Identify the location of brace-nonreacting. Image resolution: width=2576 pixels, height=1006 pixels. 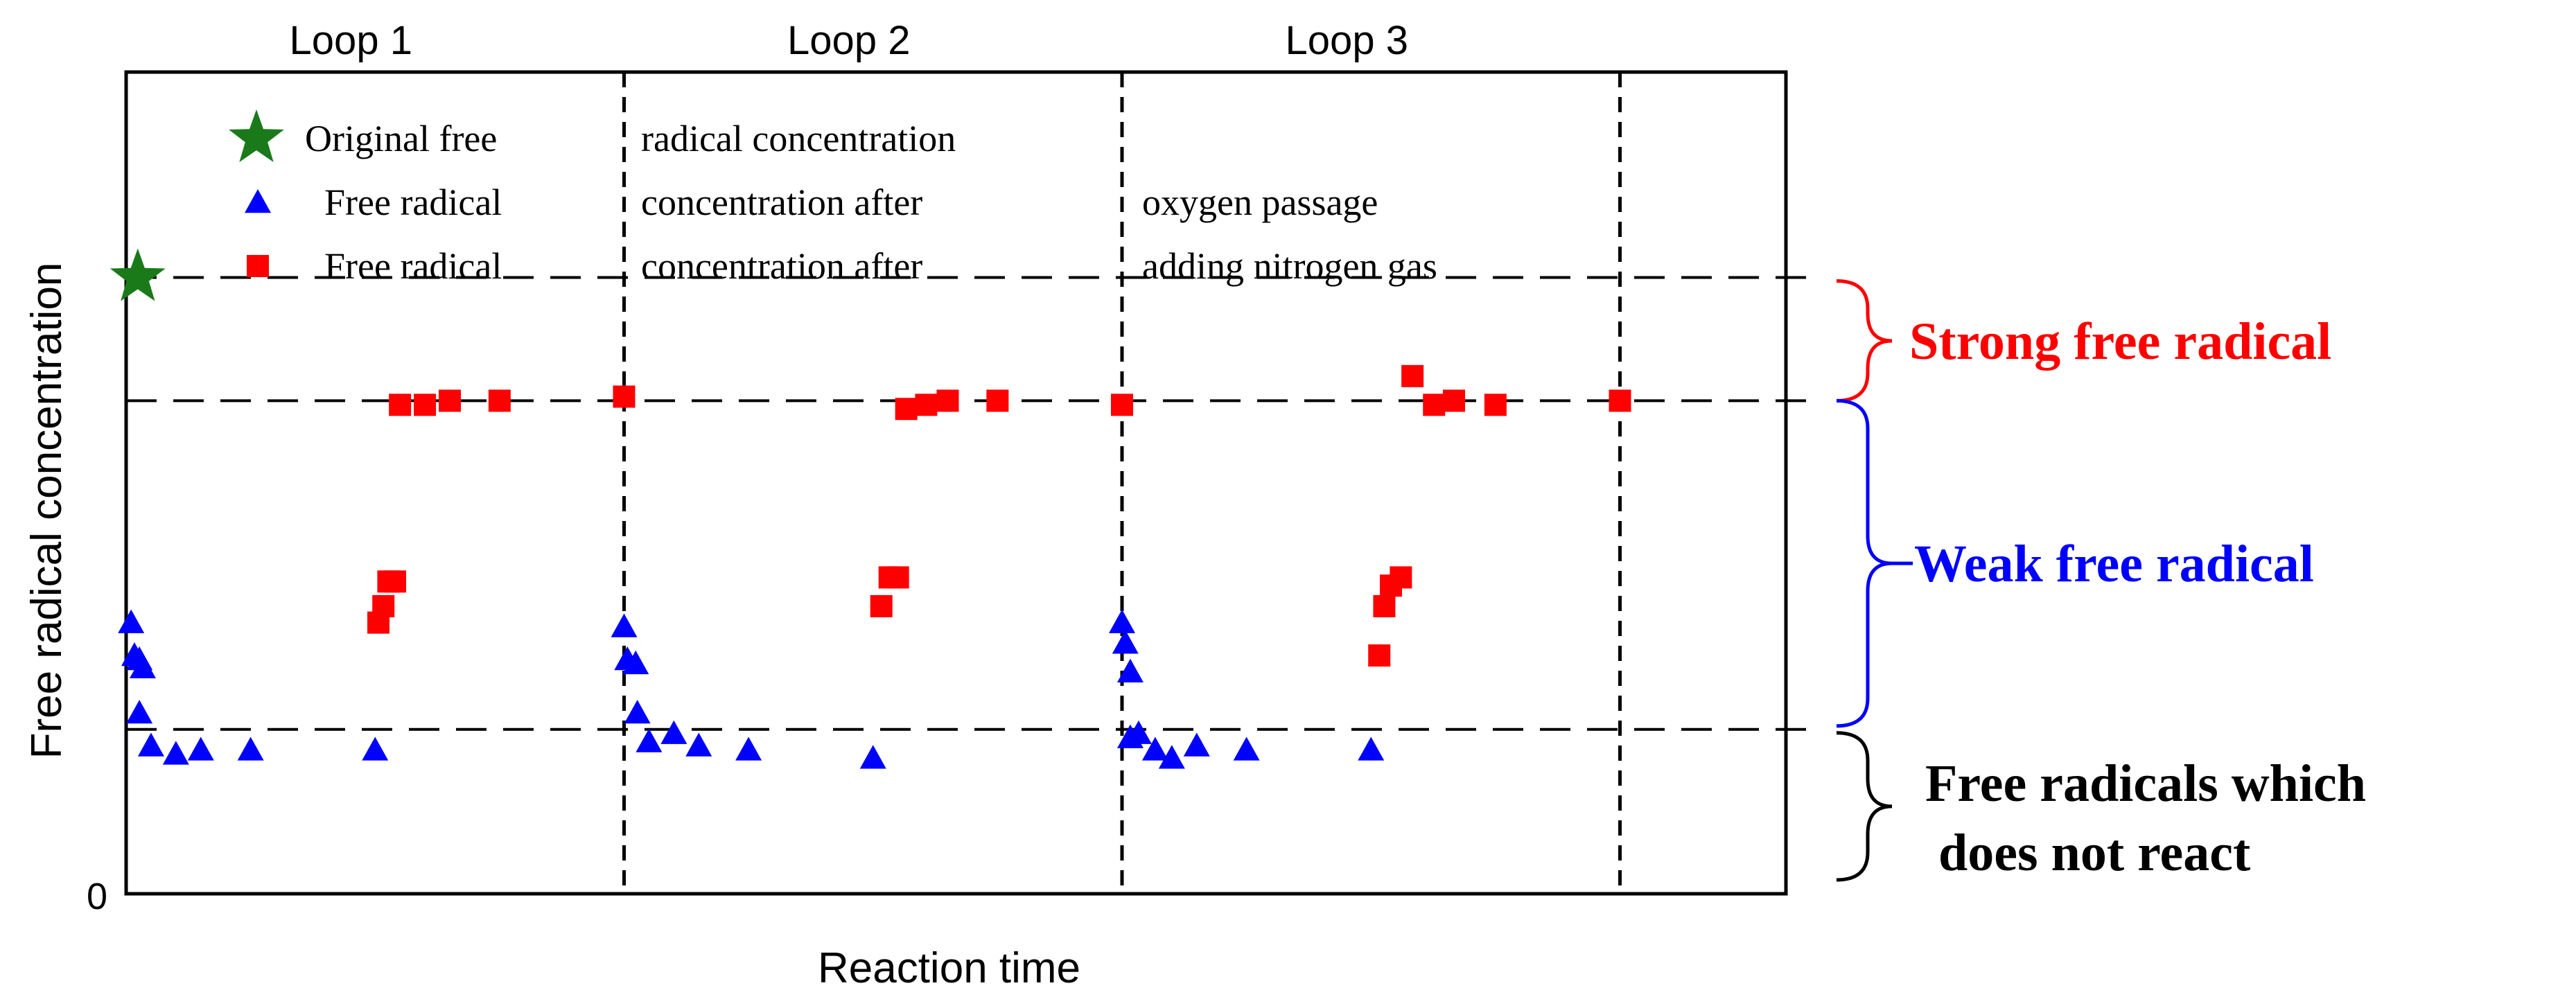
(1864, 806).